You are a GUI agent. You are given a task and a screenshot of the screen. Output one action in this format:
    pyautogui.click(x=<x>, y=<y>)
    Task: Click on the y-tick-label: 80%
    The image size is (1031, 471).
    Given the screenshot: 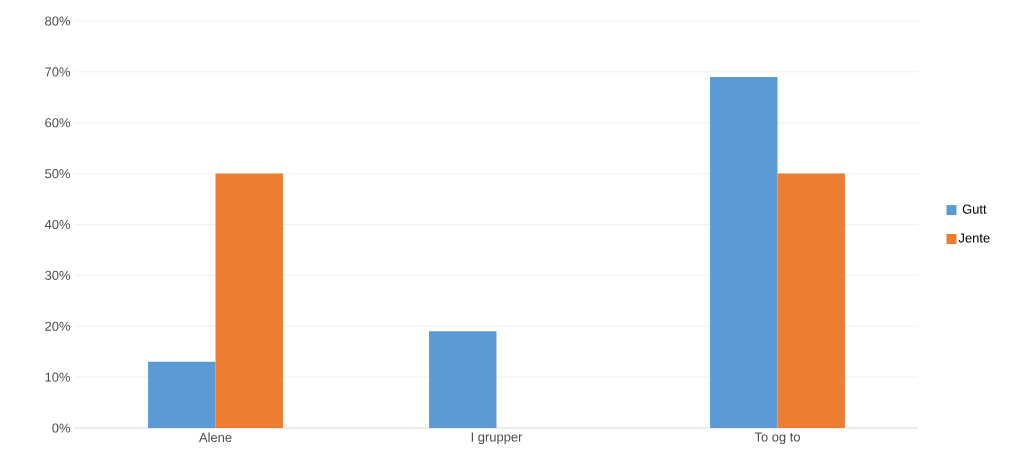 What is the action you would take?
    pyautogui.click(x=58, y=21)
    